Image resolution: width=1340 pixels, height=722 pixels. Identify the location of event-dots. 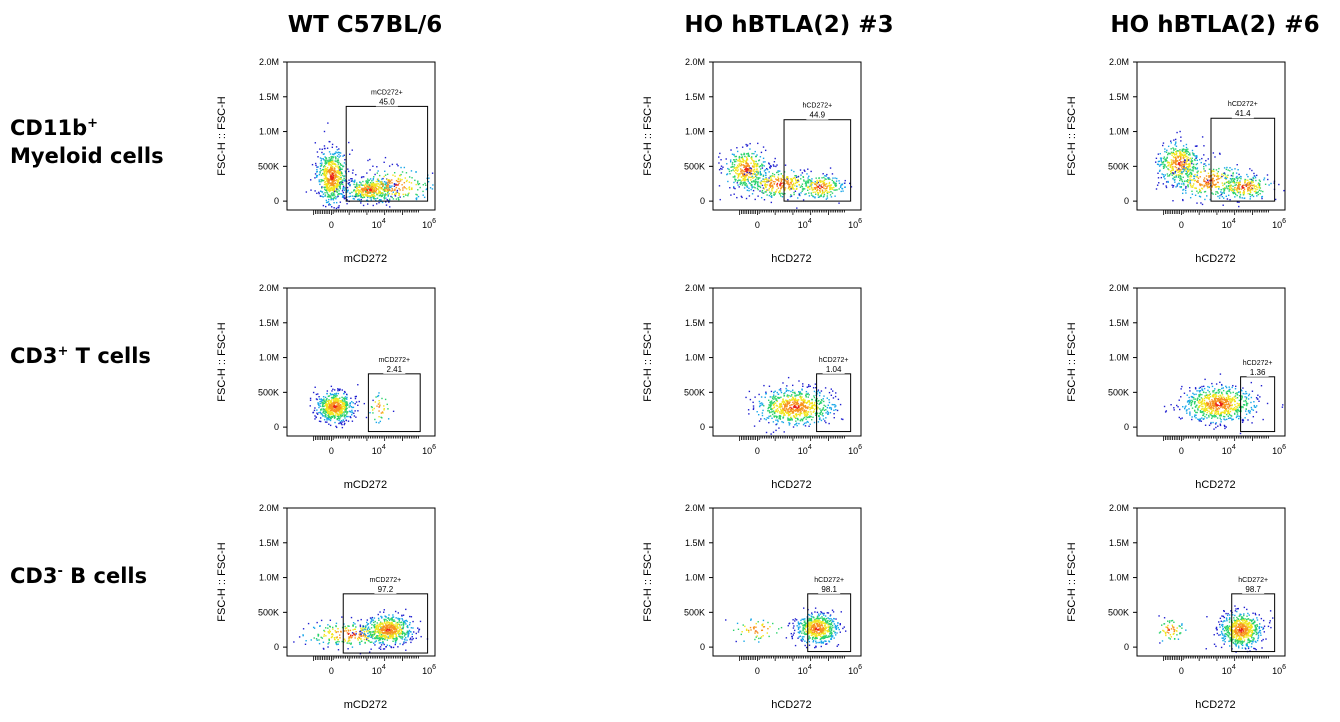
(352, 406).